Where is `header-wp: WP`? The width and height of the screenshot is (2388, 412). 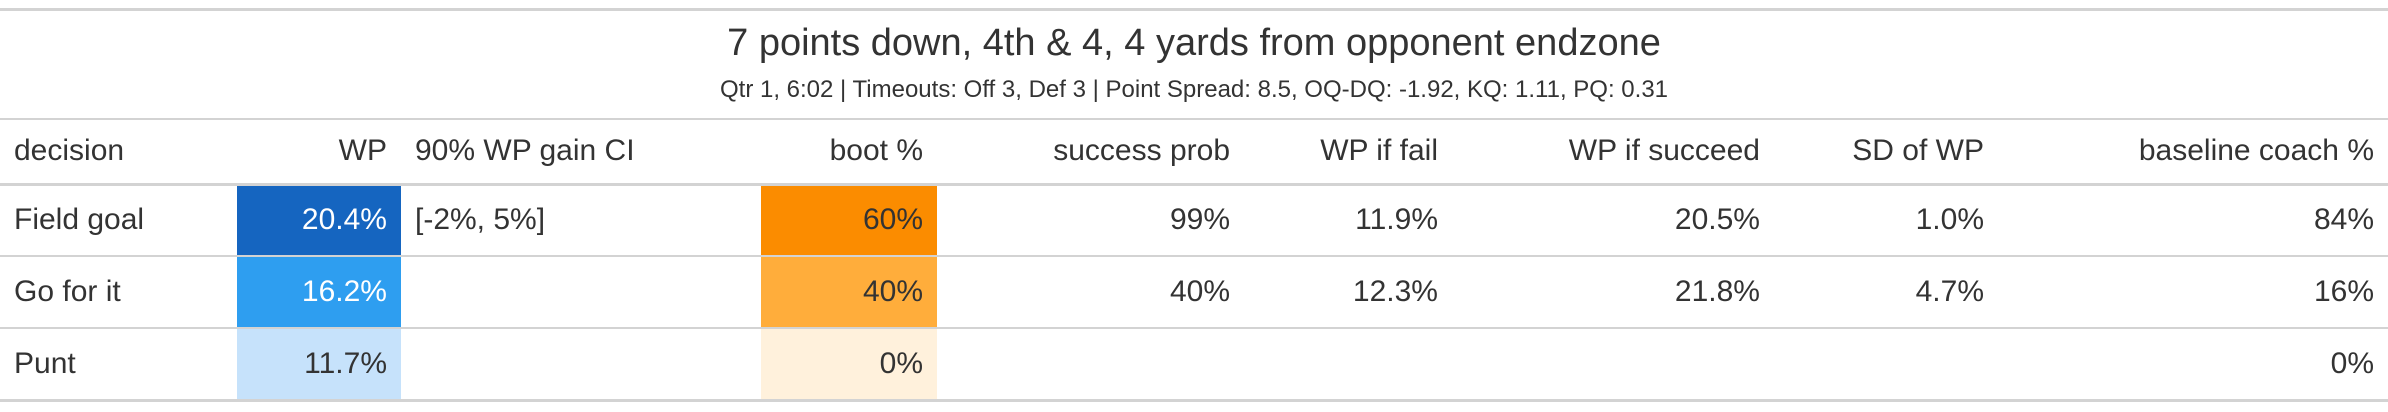 header-wp: WP is located at coordinates (319, 153).